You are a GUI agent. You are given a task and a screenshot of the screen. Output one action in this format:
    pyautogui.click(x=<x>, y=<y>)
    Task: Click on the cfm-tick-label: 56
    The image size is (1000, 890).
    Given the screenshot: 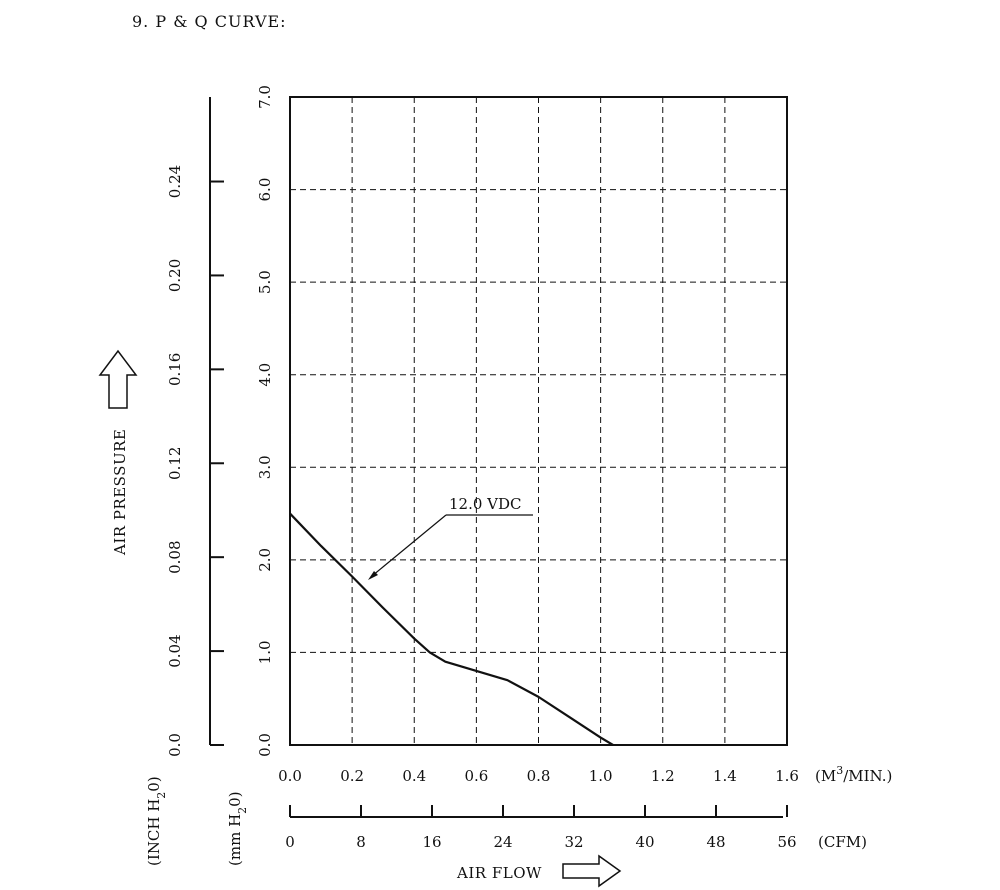 What is the action you would take?
    pyautogui.click(x=786, y=842)
    